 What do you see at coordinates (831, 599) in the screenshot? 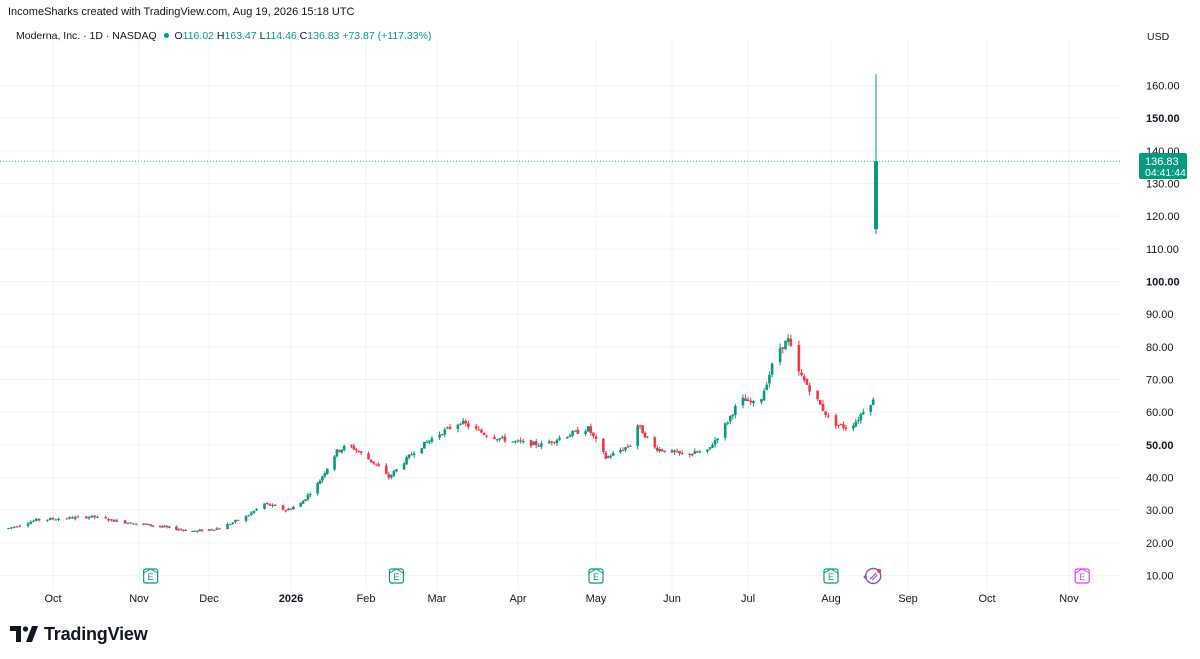
I see `x-tick-label: Aug` at bounding box center [831, 599].